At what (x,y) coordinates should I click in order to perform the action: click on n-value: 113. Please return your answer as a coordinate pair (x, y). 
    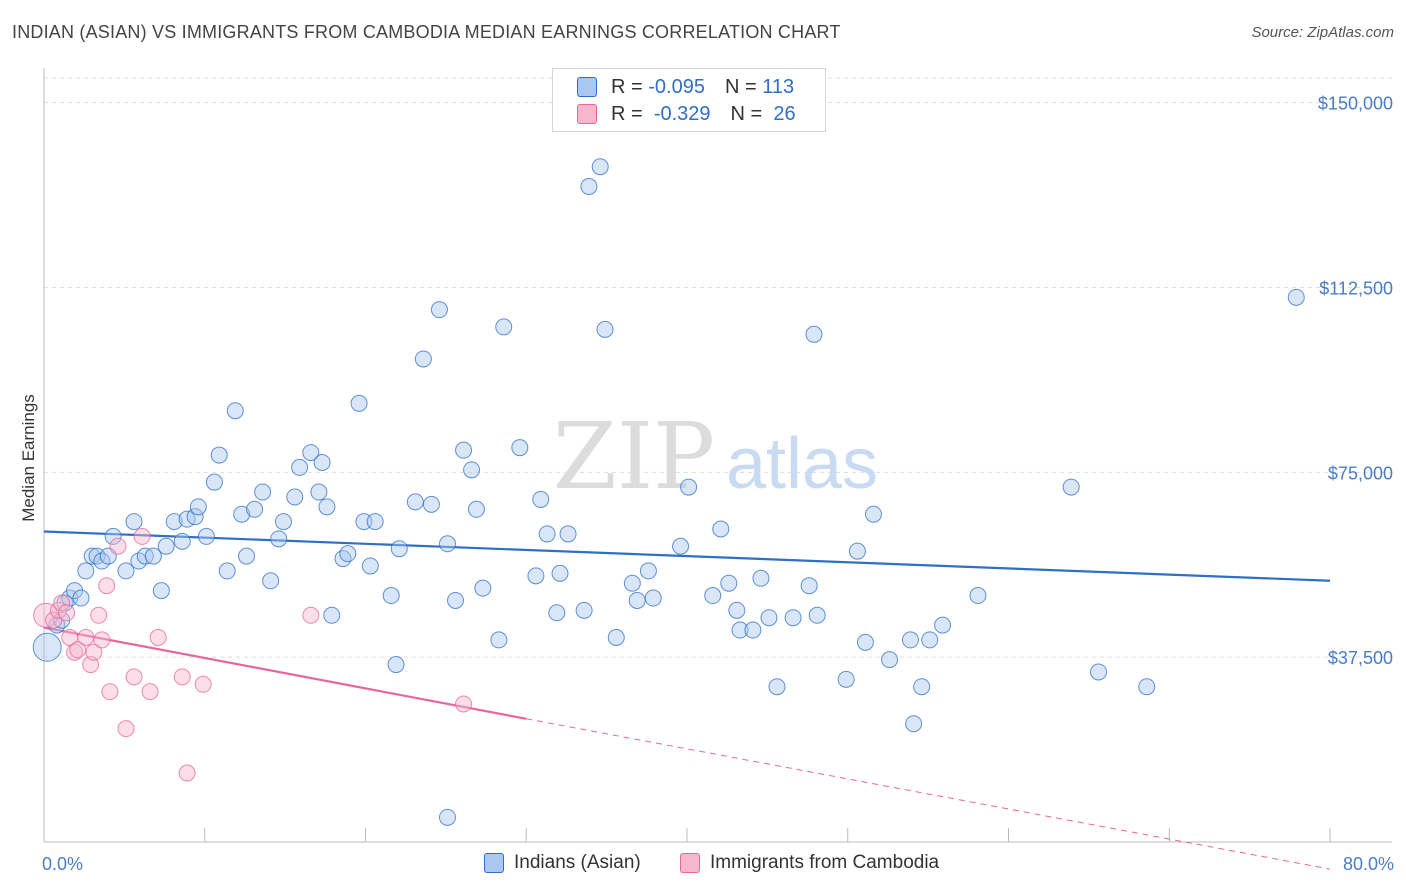
    Looking at the image, I should click on (778, 86).